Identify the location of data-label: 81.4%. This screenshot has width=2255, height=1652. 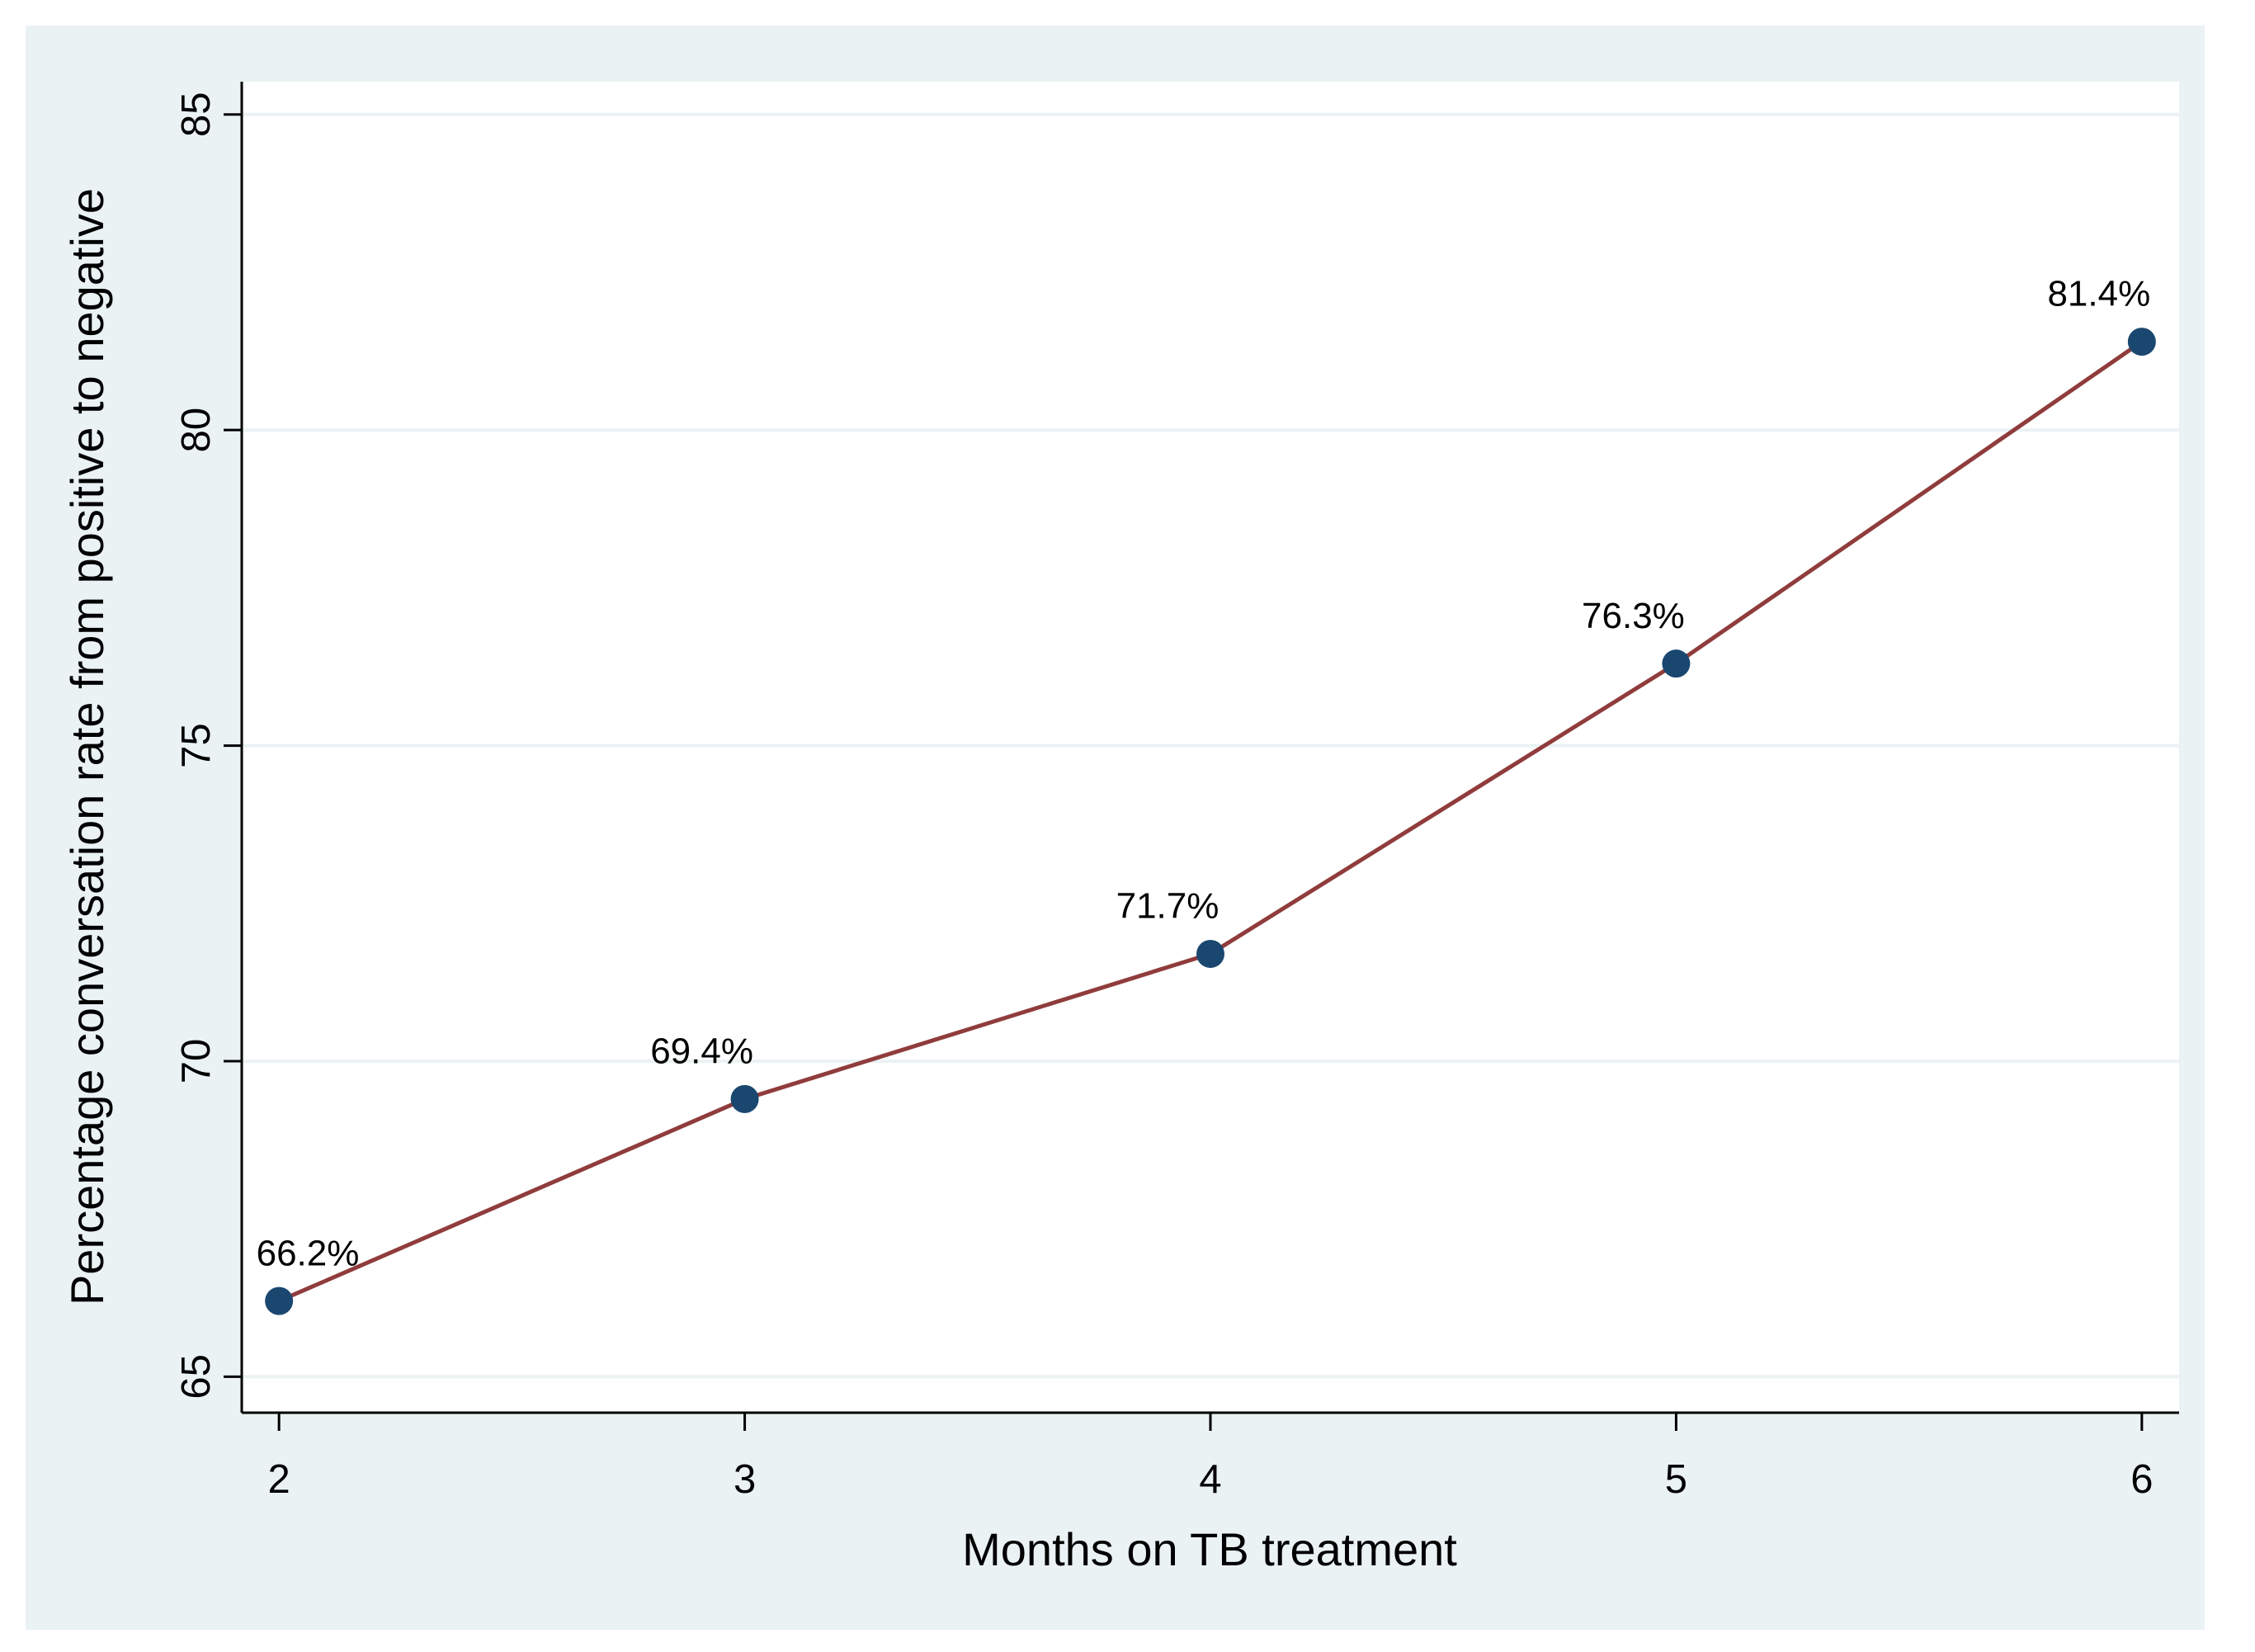
(2098, 294).